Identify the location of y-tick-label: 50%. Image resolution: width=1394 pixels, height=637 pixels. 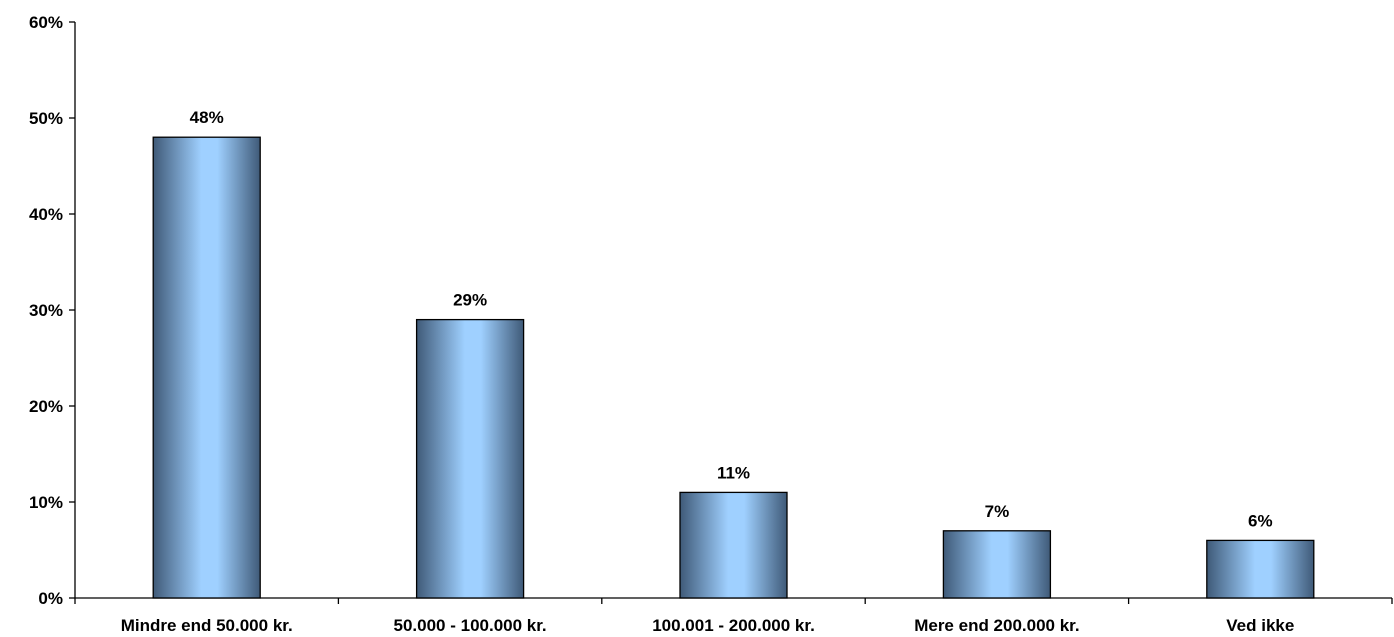
(46, 118).